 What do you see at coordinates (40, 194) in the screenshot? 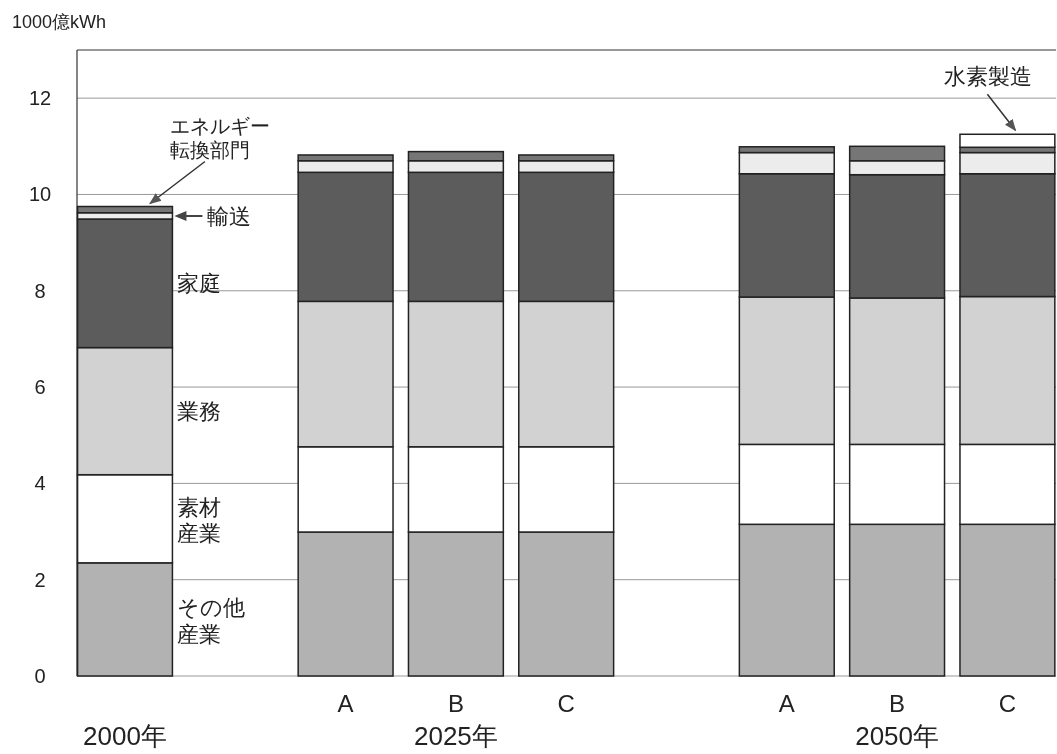
I see `y-tick-label: 10` at bounding box center [40, 194].